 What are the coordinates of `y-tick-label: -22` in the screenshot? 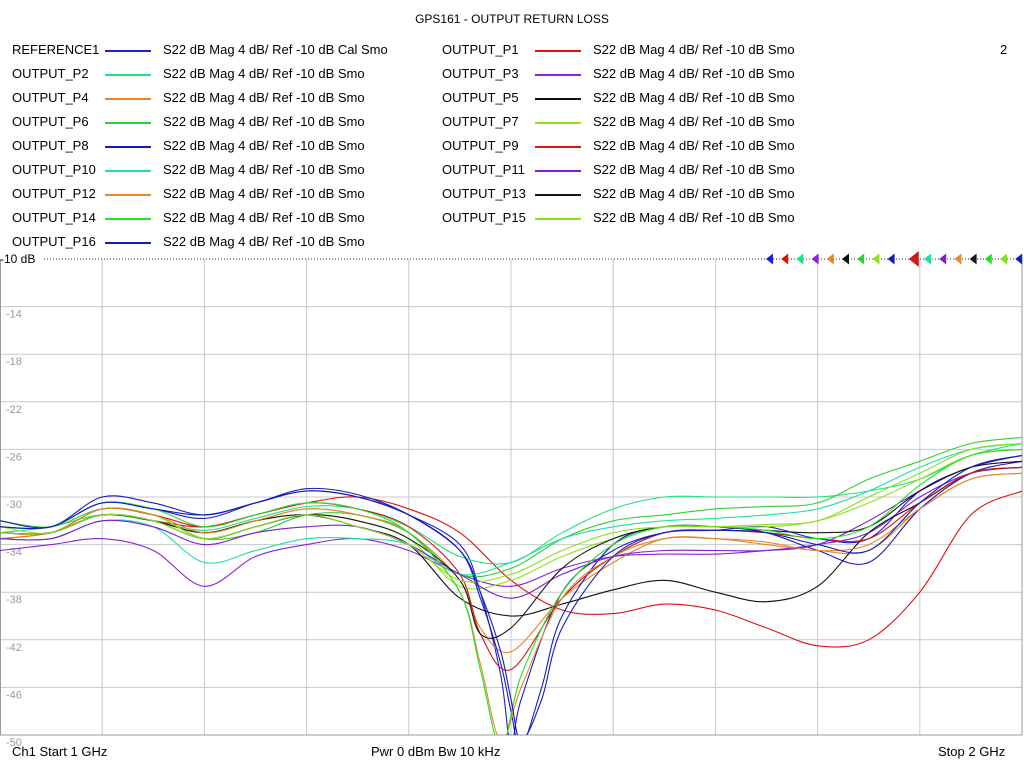 It's located at (14, 410).